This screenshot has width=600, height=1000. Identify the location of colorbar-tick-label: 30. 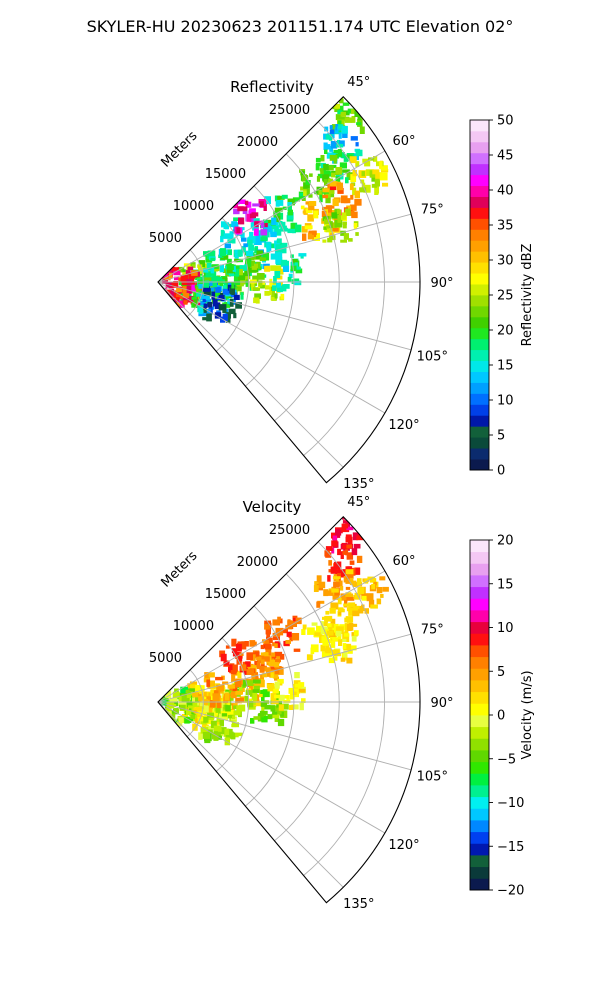
(505, 261).